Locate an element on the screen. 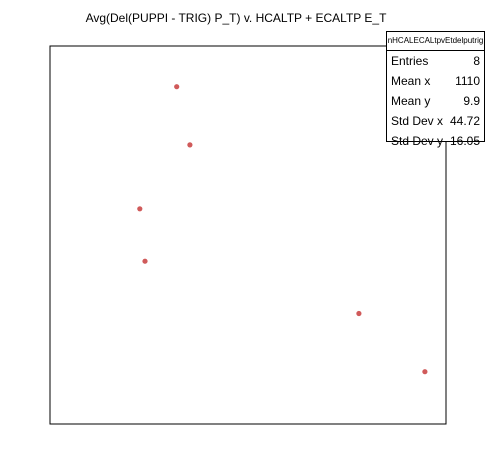 The width and height of the screenshot is (496, 472). stats-row-mean-y: Mean y 9.9 is located at coordinates (435, 101).